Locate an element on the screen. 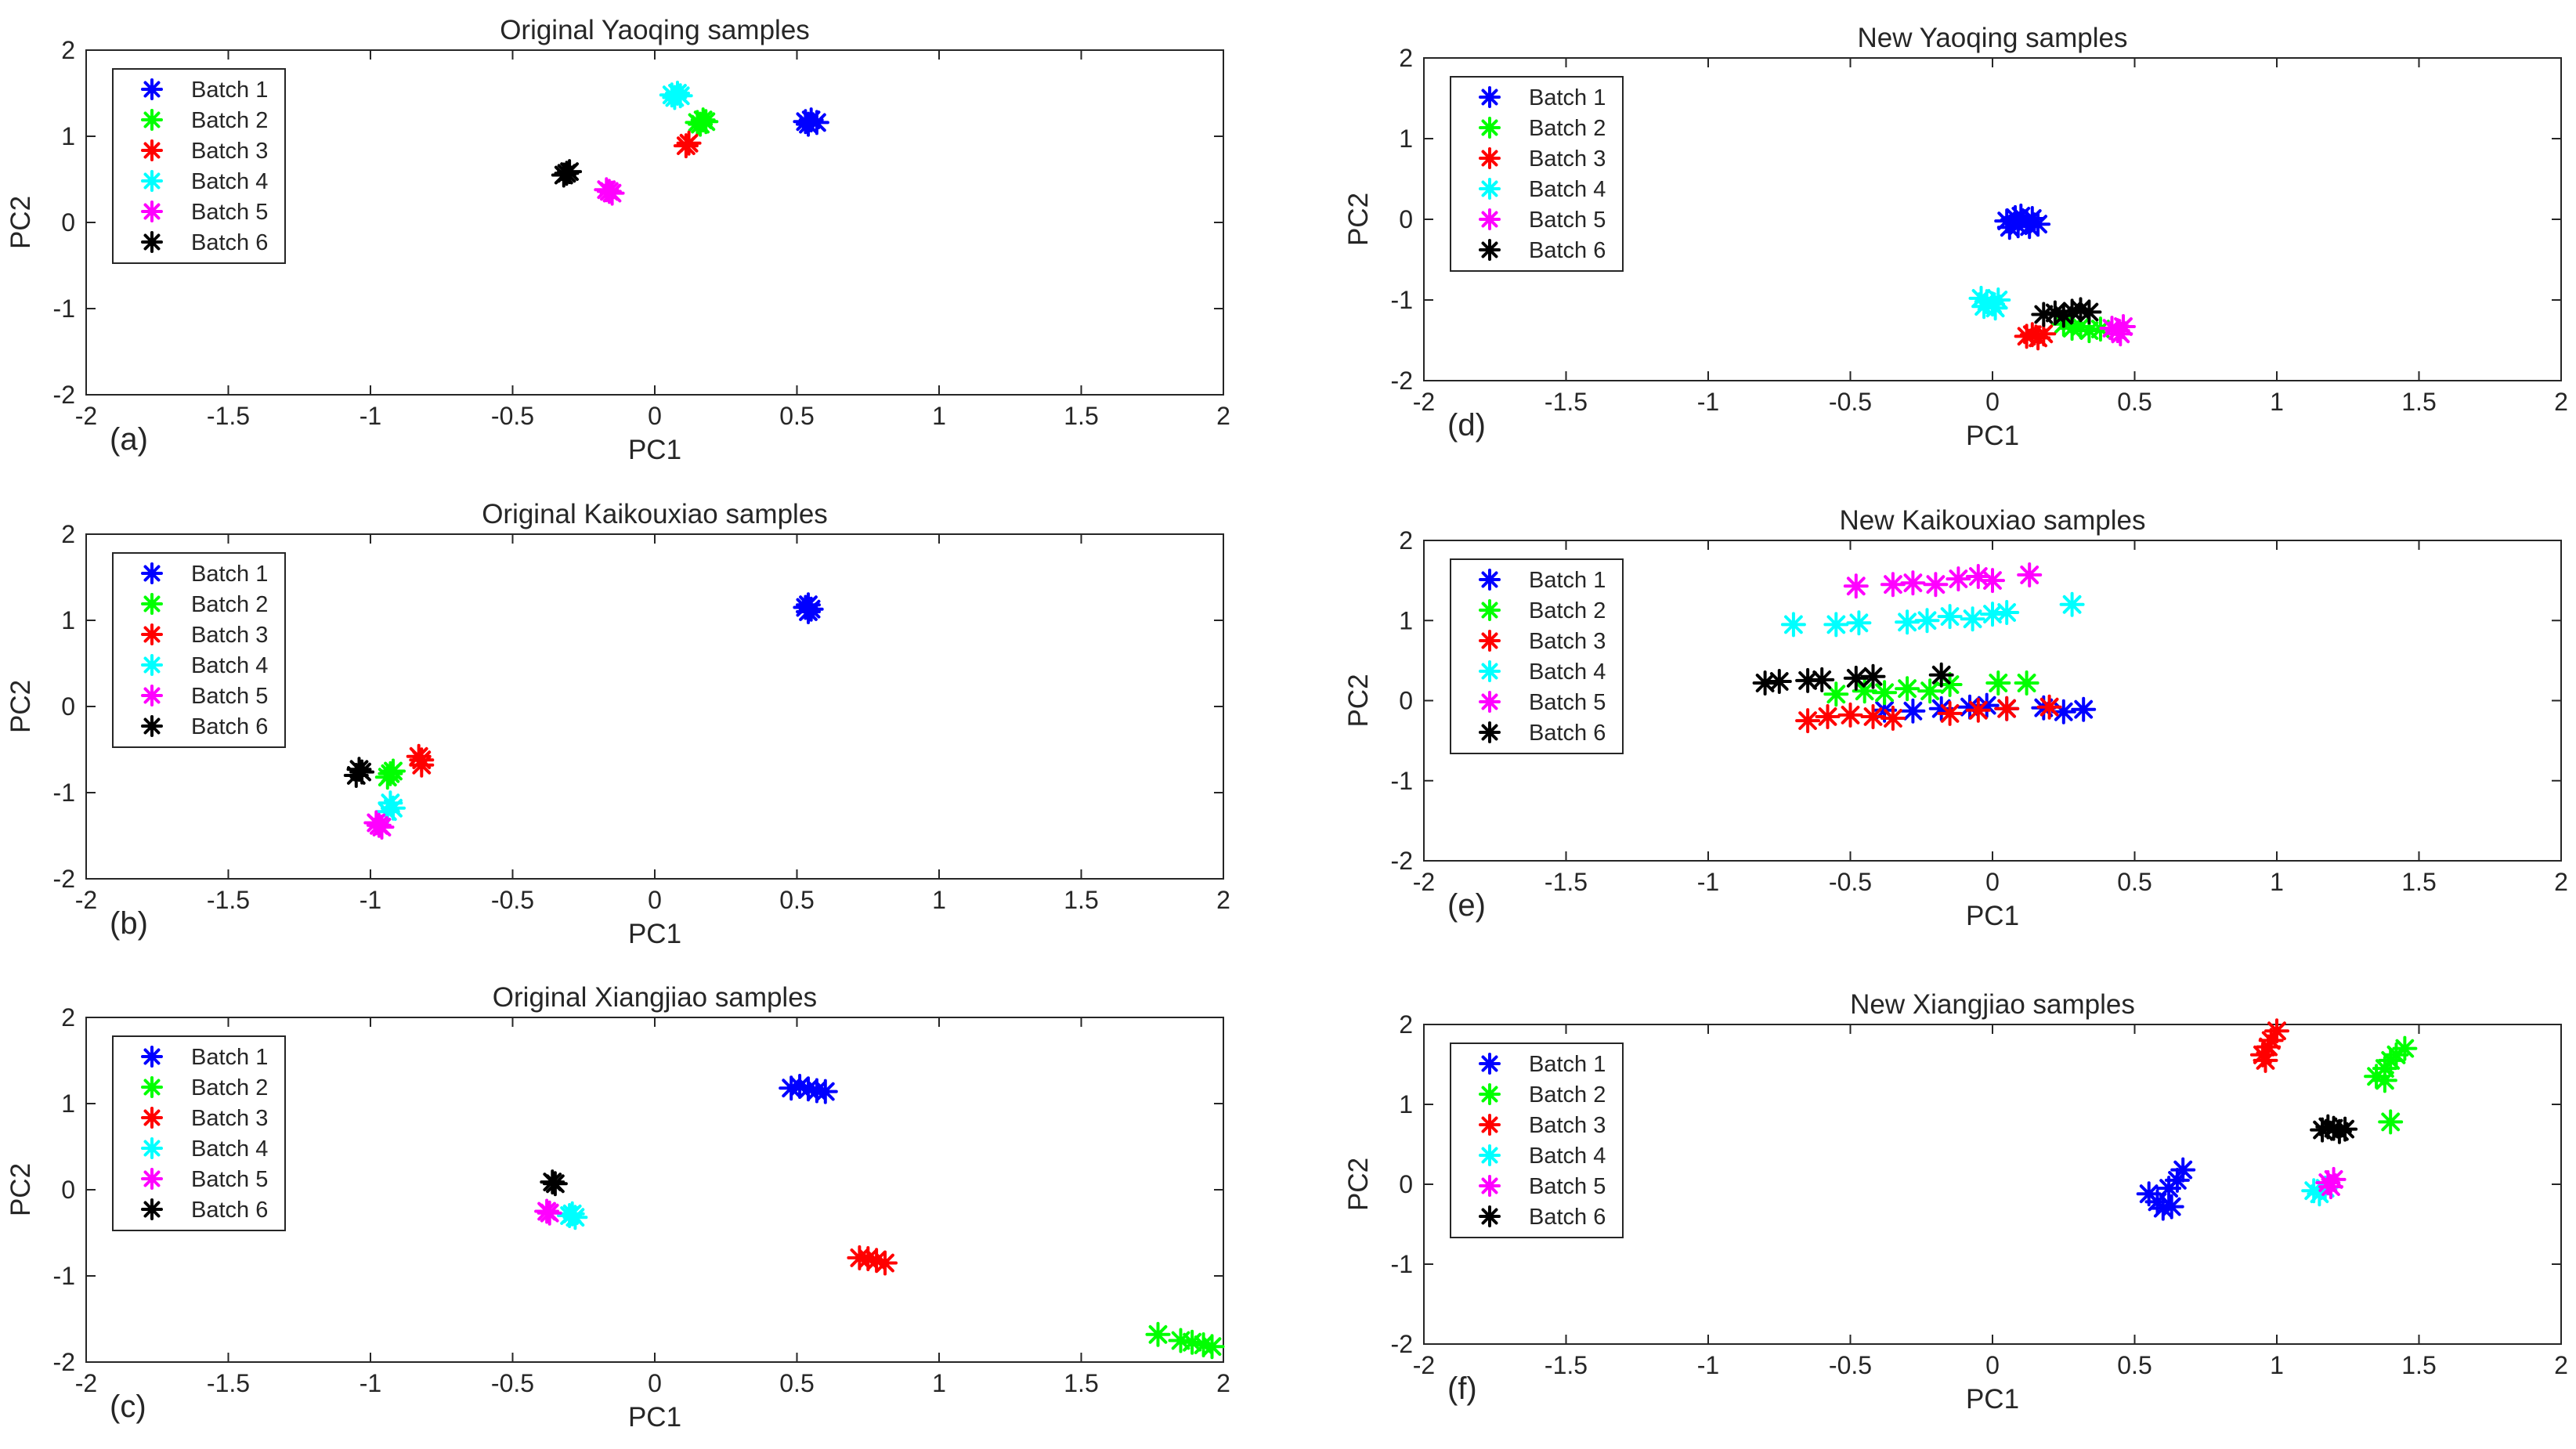  y-tick-label: 1 is located at coordinates (1406, 139).